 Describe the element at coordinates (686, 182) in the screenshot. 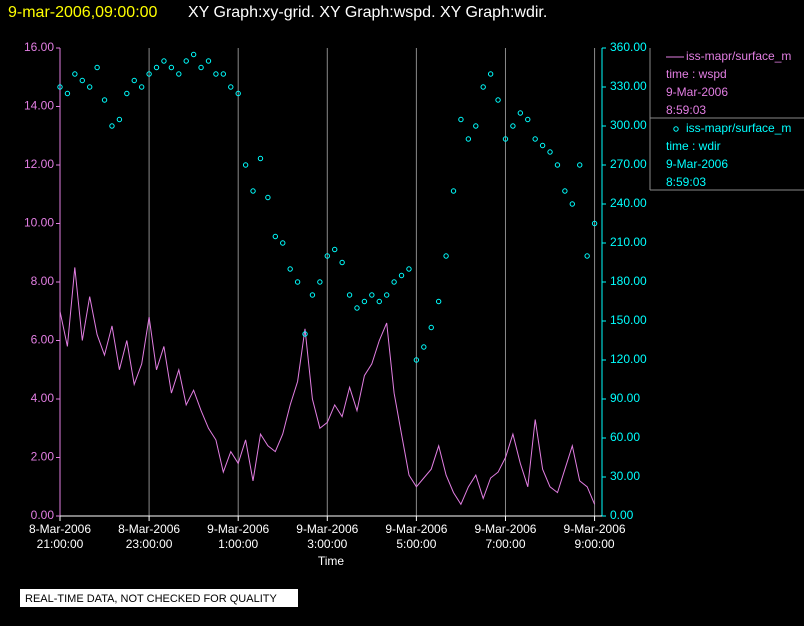

I see `legend-line: 8:59:03` at that location.